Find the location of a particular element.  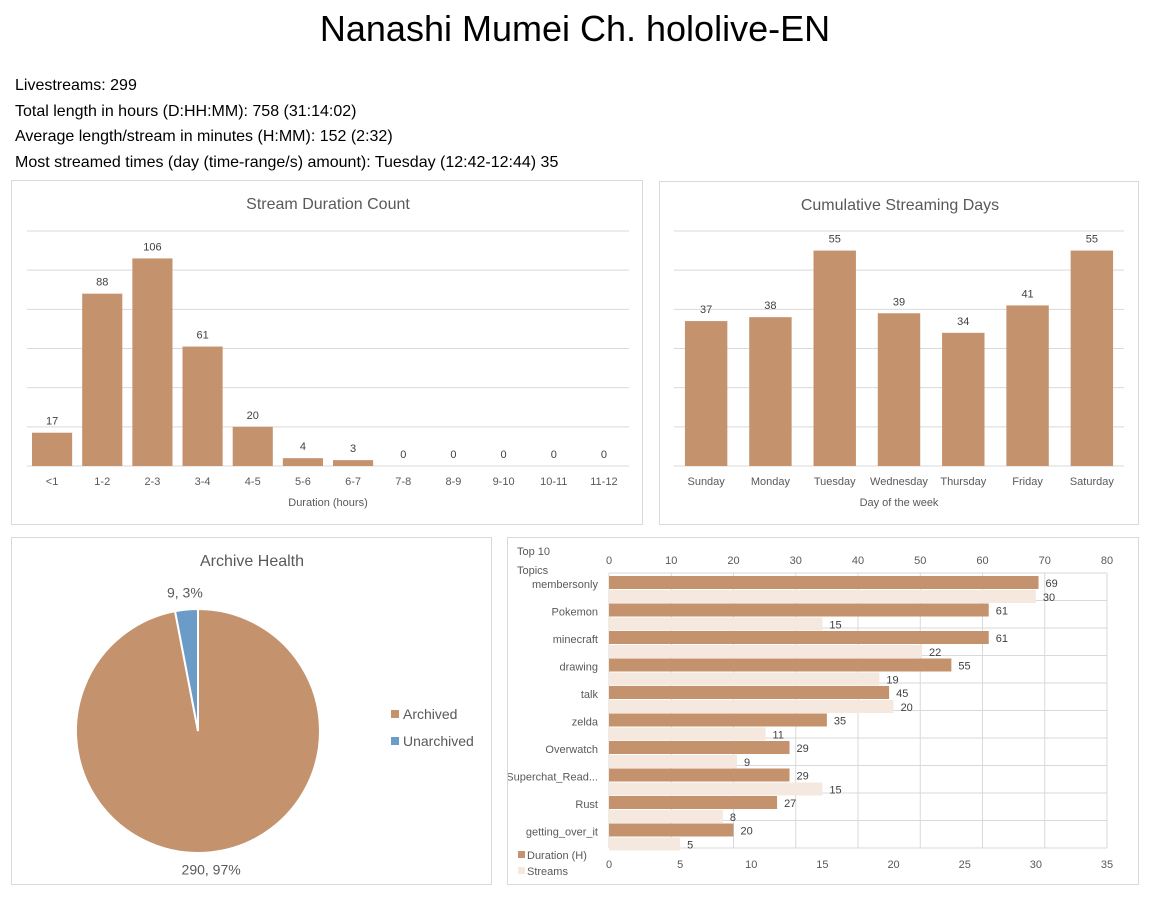

data-label: 19 is located at coordinates (892, 681).